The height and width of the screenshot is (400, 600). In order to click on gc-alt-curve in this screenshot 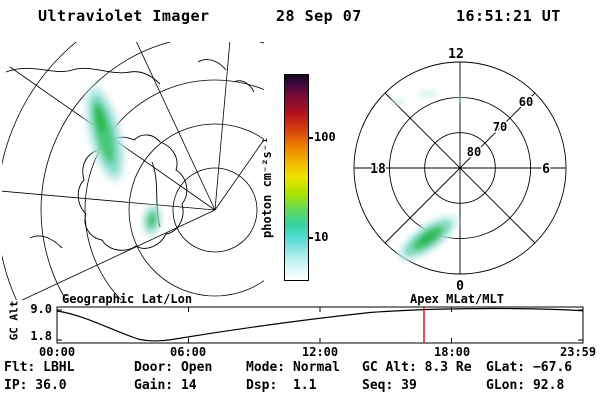, I will do `click(320, 324)`.